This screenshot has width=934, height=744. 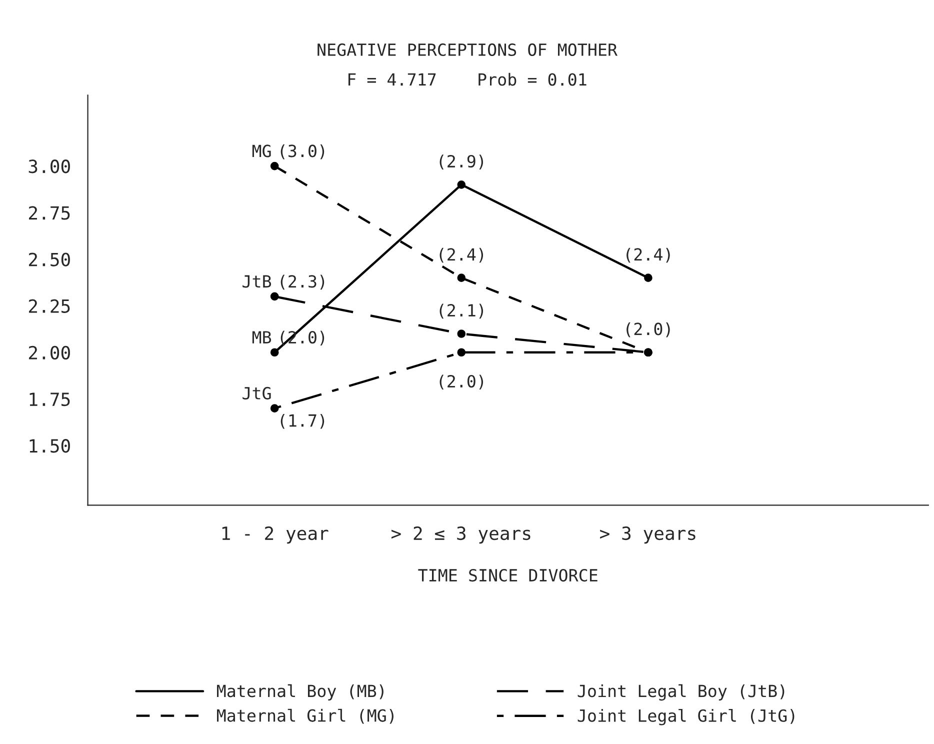 What do you see at coordinates (461, 535) in the screenshot?
I see `x-tick-label: > 2 ≤ 3 years` at bounding box center [461, 535].